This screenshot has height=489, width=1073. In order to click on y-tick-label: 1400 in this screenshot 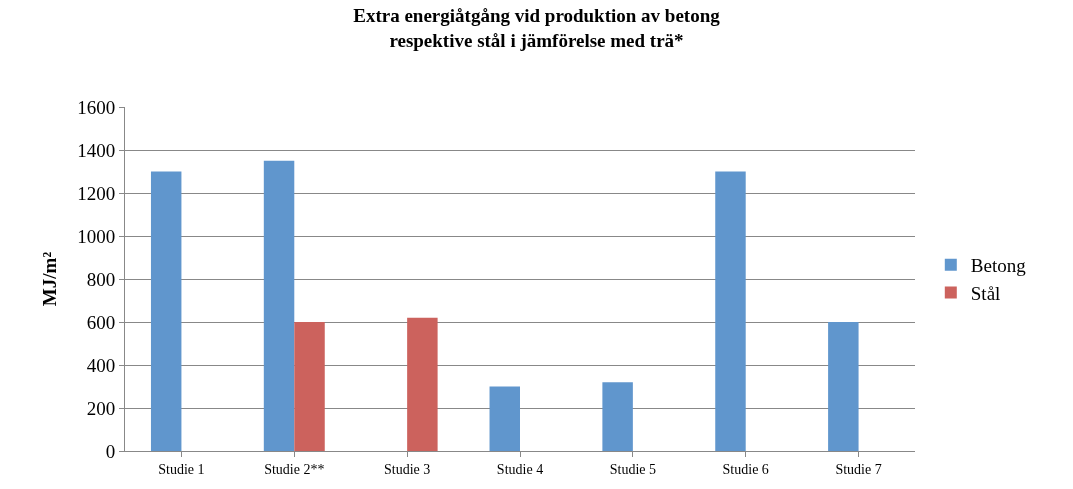, I will do `click(96, 150)`.